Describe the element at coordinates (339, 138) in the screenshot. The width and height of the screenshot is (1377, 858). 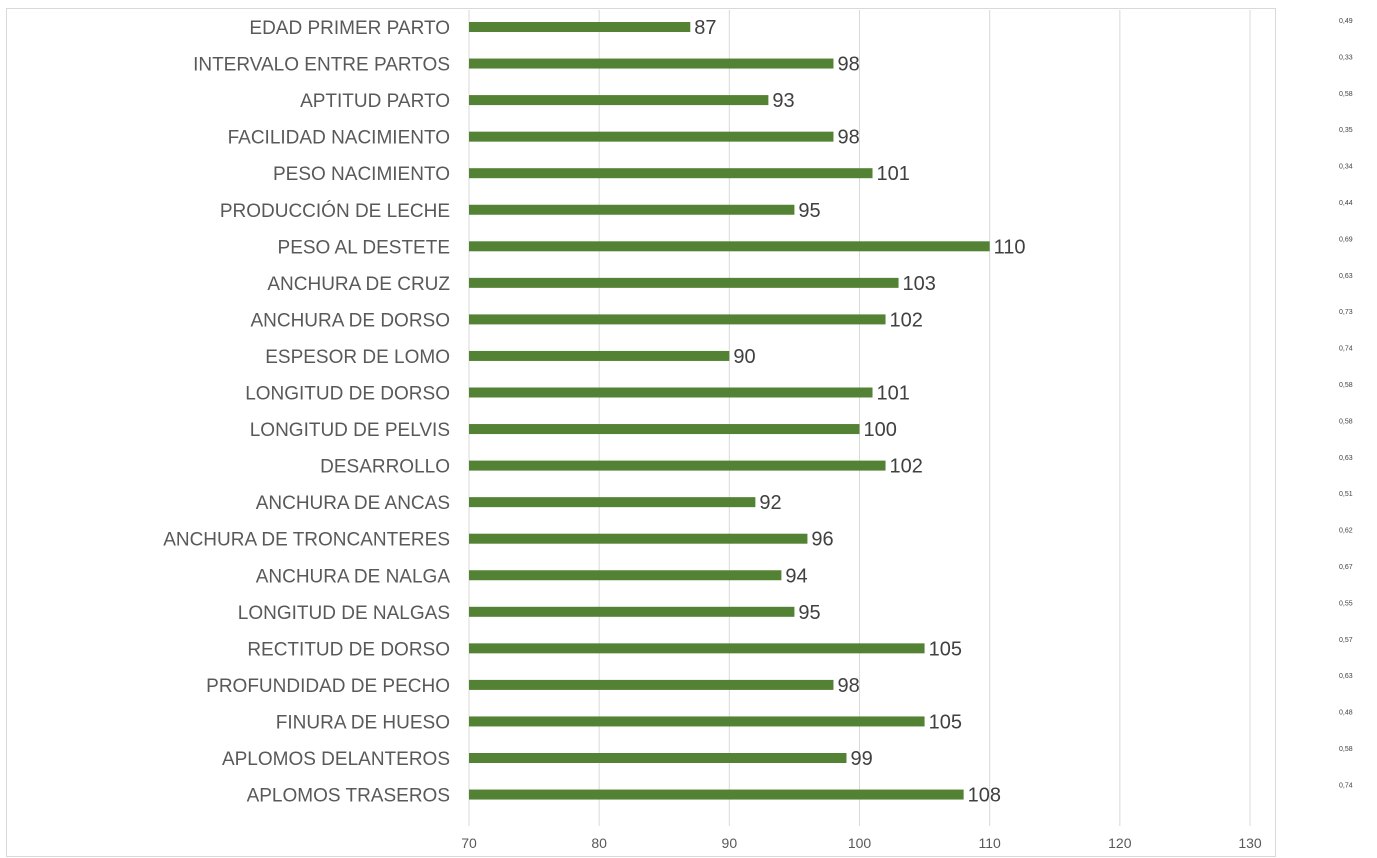
I see `category-label: FACILIDAD NACIMIENTO` at that location.